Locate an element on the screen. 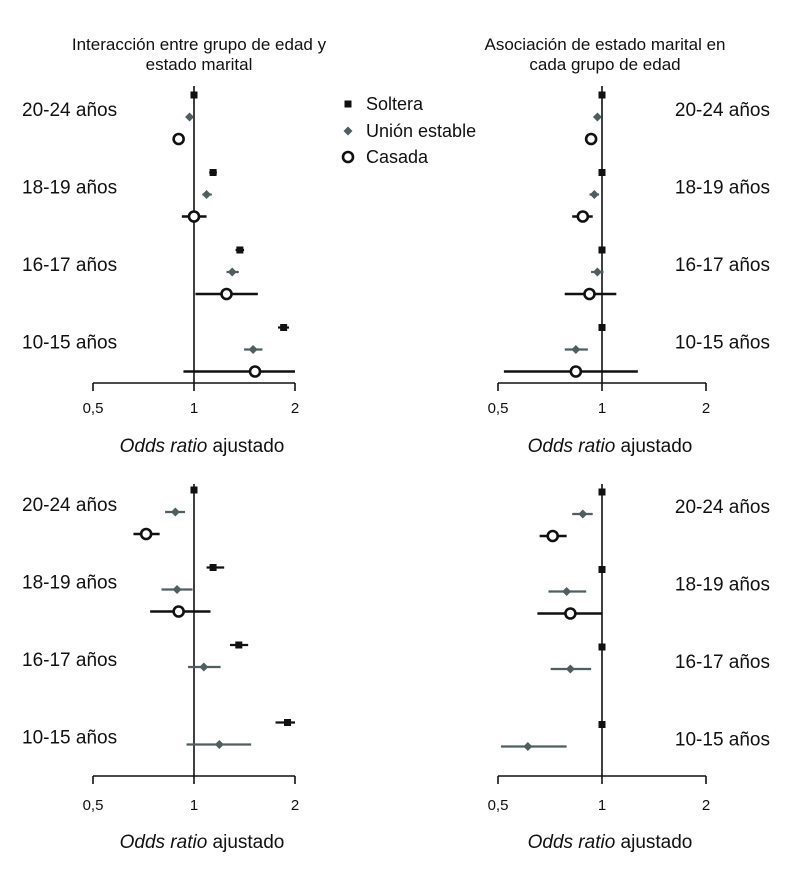  legend: Soltera Unión estable Casada is located at coordinates (408, 130).